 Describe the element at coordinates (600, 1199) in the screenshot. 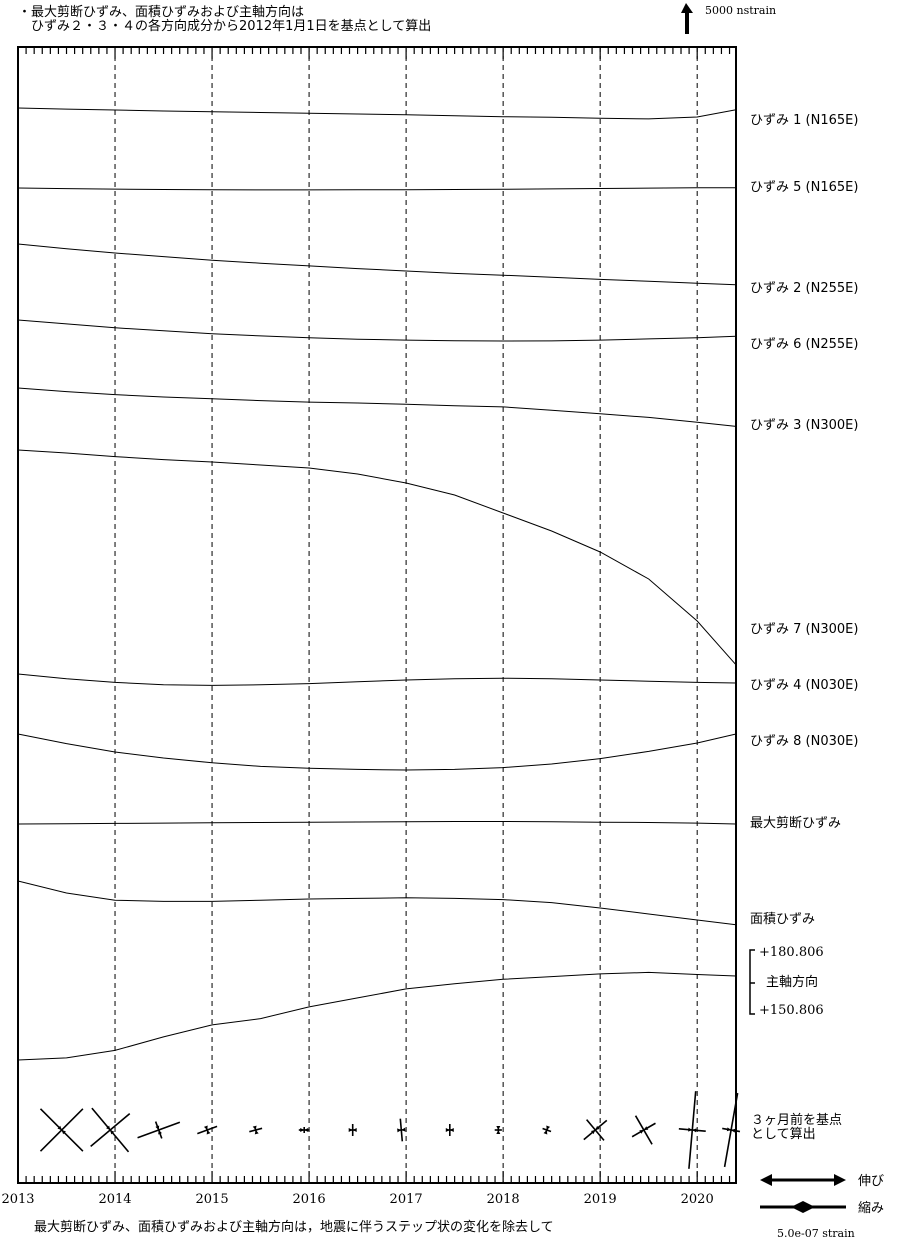

I see `x-tick-label: 2019` at that location.